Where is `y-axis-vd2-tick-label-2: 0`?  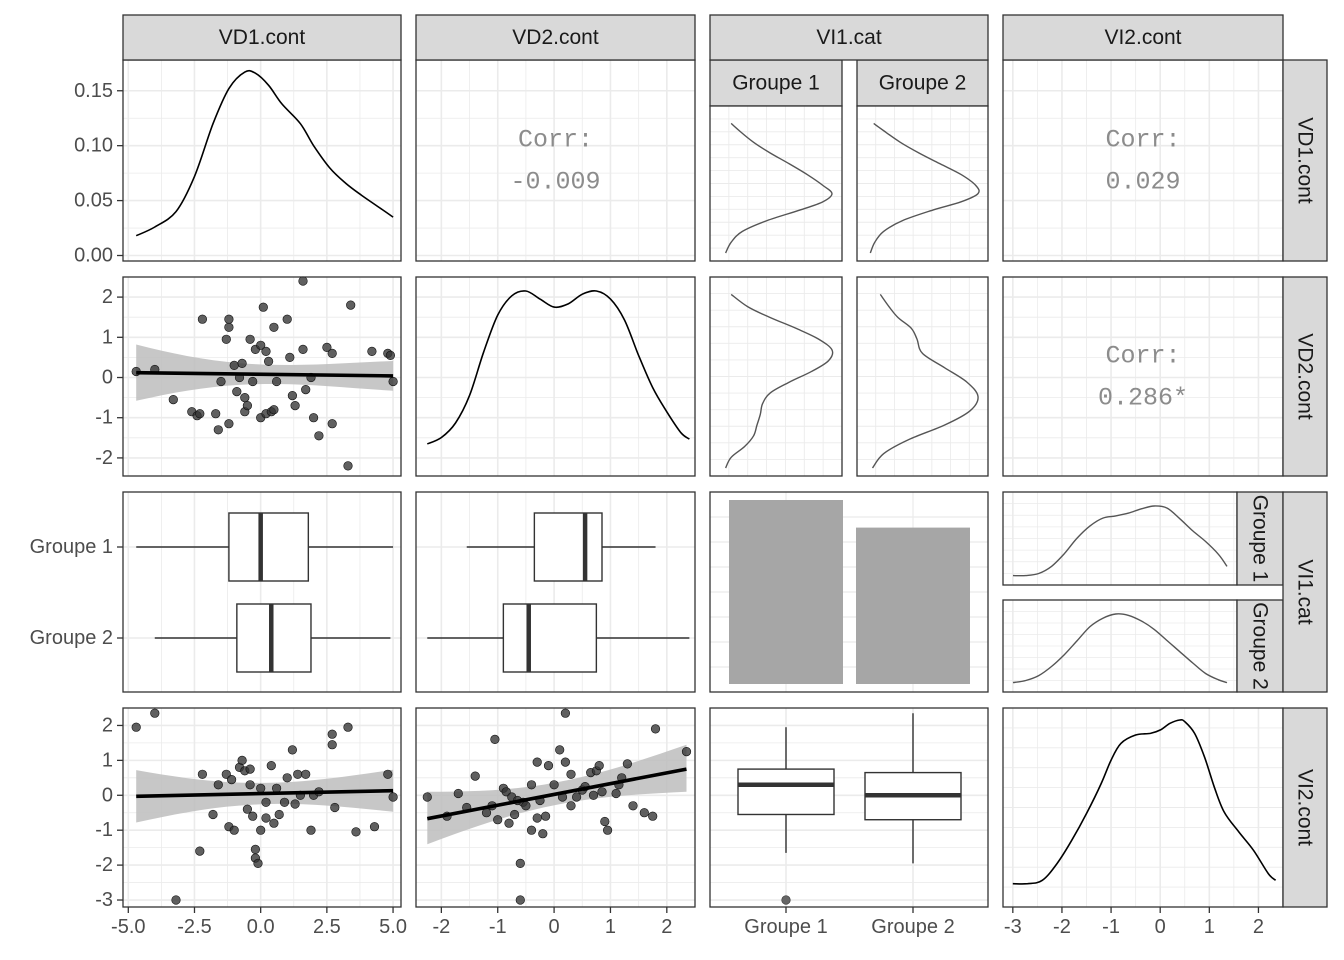
y-axis-vd2-tick-label-2: 0 is located at coordinates (107, 378).